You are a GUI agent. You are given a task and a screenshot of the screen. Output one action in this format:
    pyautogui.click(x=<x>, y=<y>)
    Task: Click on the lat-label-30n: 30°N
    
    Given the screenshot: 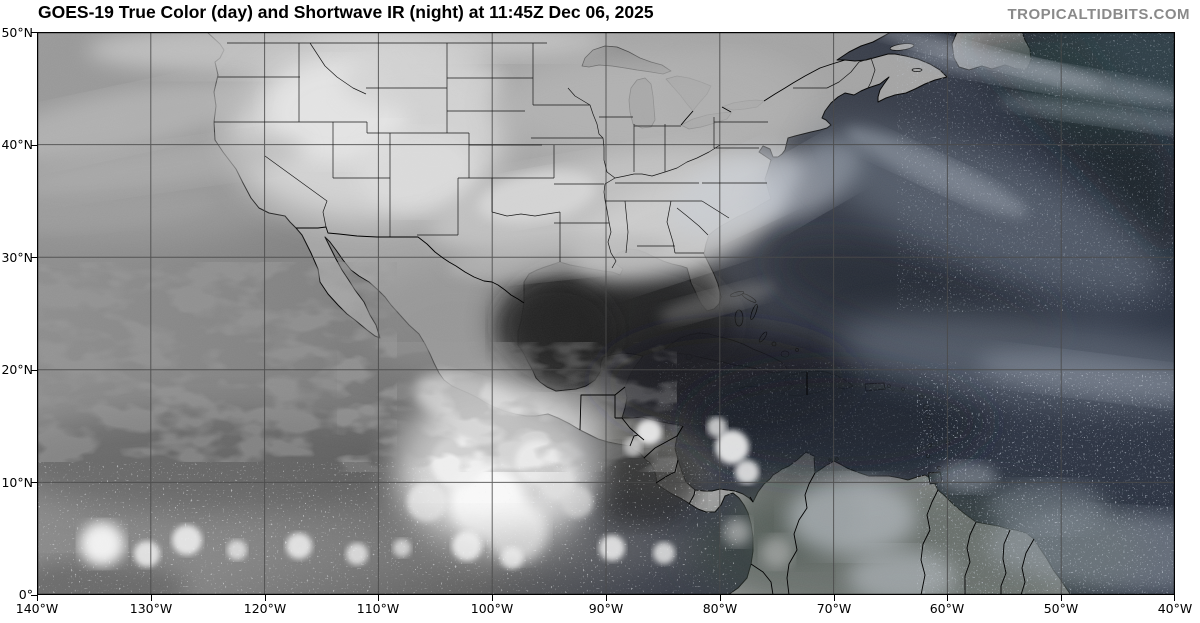 What is the action you would take?
    pyautogui.click(x=17, y=257)
    